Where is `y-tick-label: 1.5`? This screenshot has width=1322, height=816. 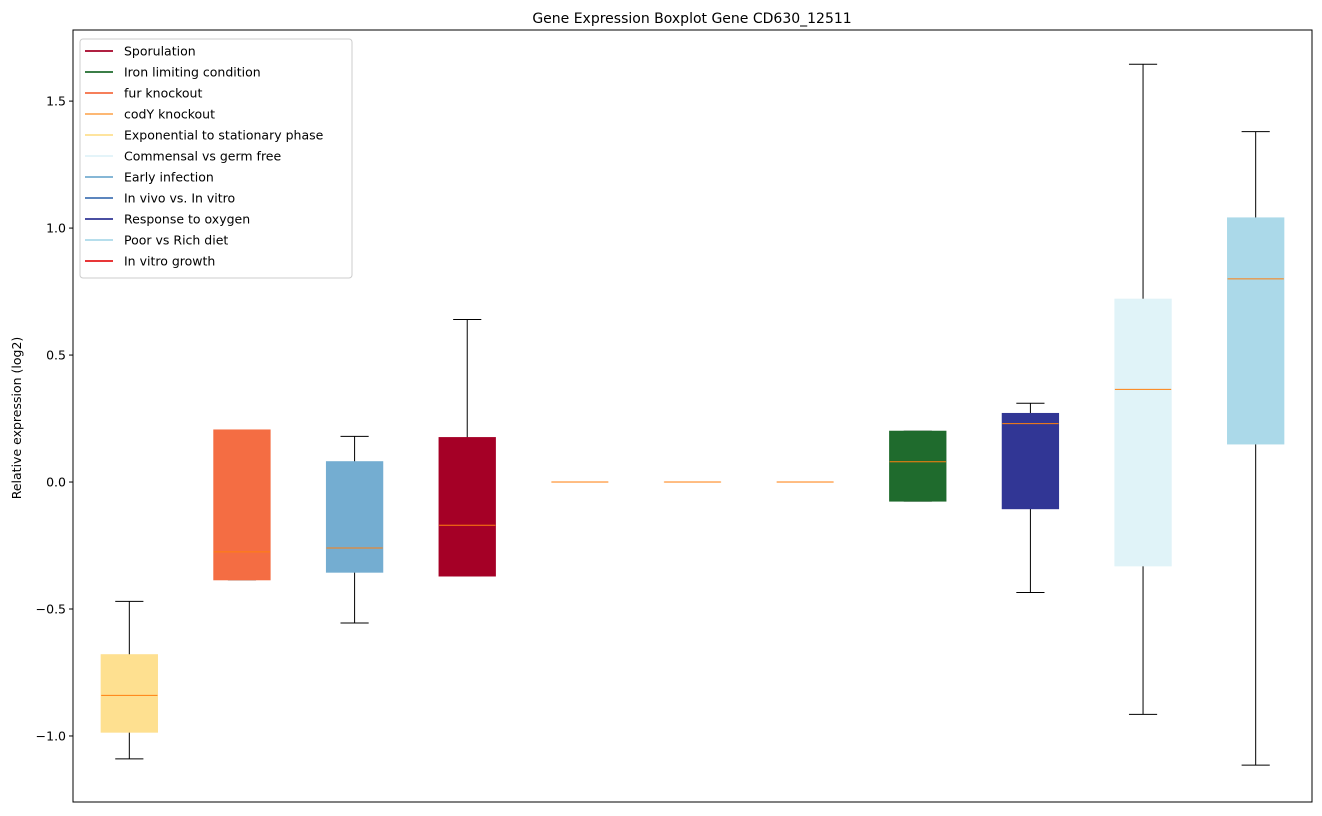 y-tick-label: 1.5 is located at coordinates (56, 101).